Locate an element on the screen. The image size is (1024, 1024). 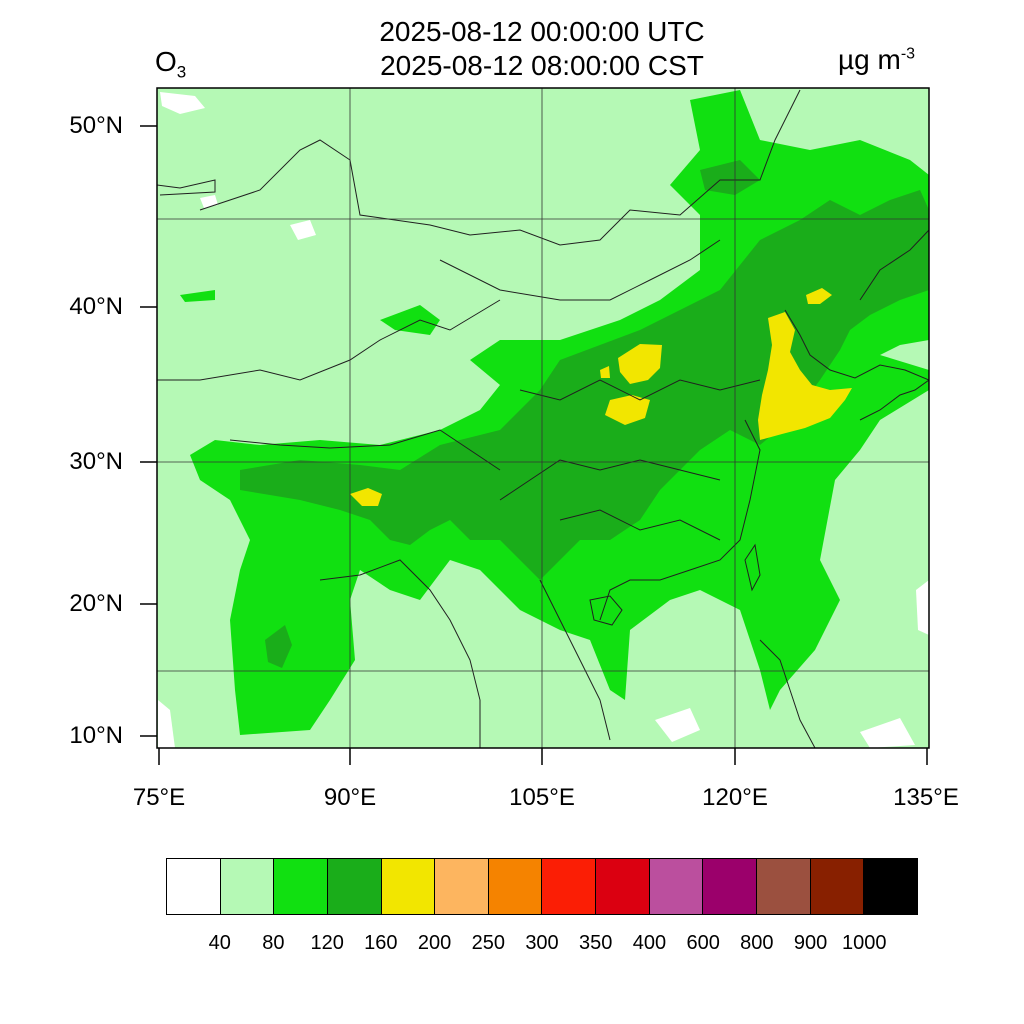
colorbar is located at coordinates (542, 886).